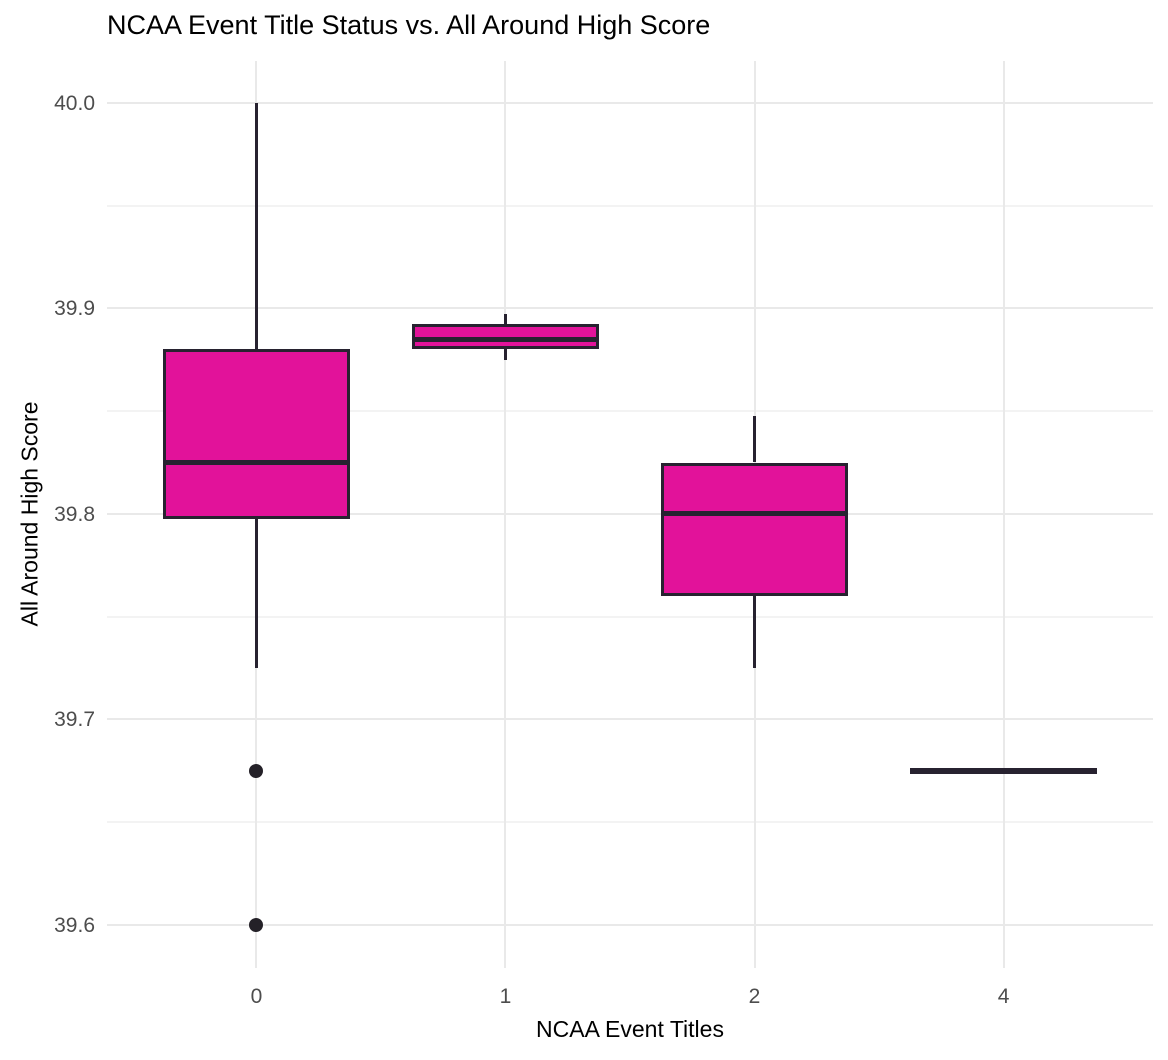  What do you see at coordinates (505, 996) in the screenshot?
I see `x-tick-label: 1` at bounding box center [505, 996].